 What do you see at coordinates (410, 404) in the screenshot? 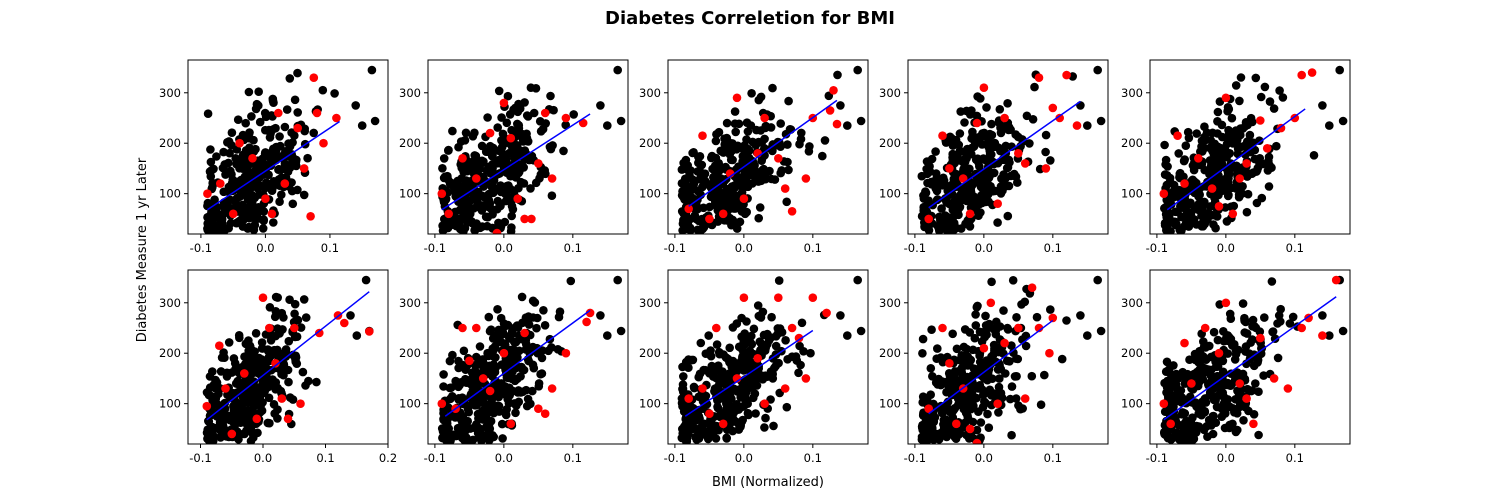
I see `y-tick-label: 100` at bounding box center [410, 404].